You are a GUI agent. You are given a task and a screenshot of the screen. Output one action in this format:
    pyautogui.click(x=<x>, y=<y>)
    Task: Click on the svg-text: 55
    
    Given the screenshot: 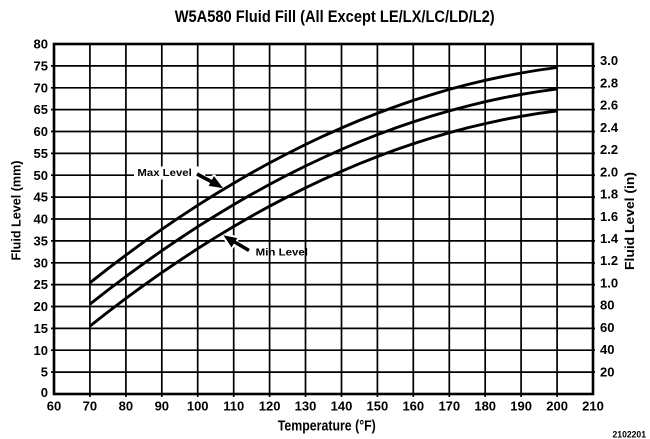 What is the action you would take?
    pyautogui.click(x=41, y=153)
    